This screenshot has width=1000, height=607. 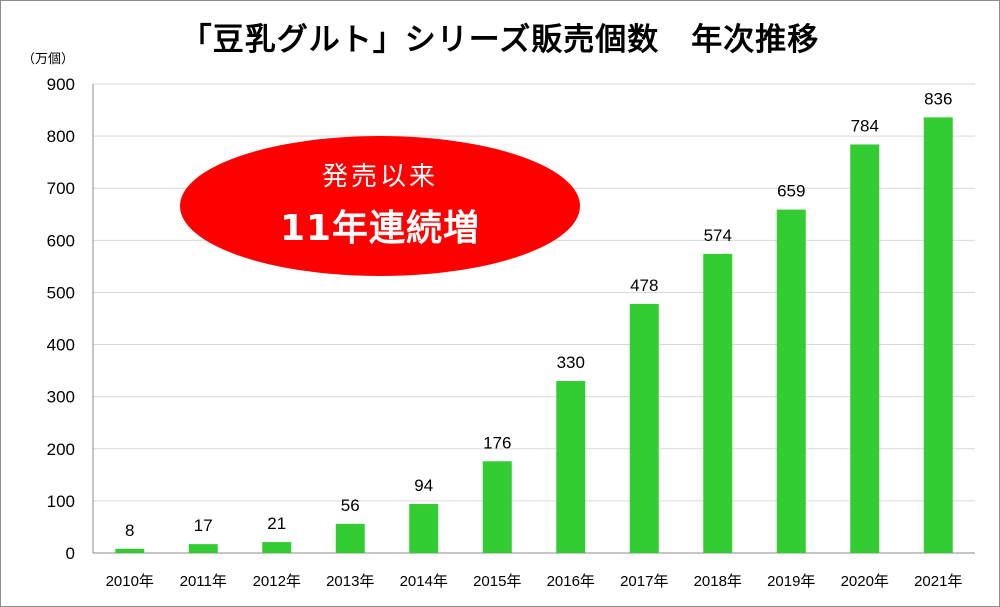 What do you see at coordinates (644, 581) in the screenshot?
I see `x-tick-label: 2017年` at bounding box center [644, 581].